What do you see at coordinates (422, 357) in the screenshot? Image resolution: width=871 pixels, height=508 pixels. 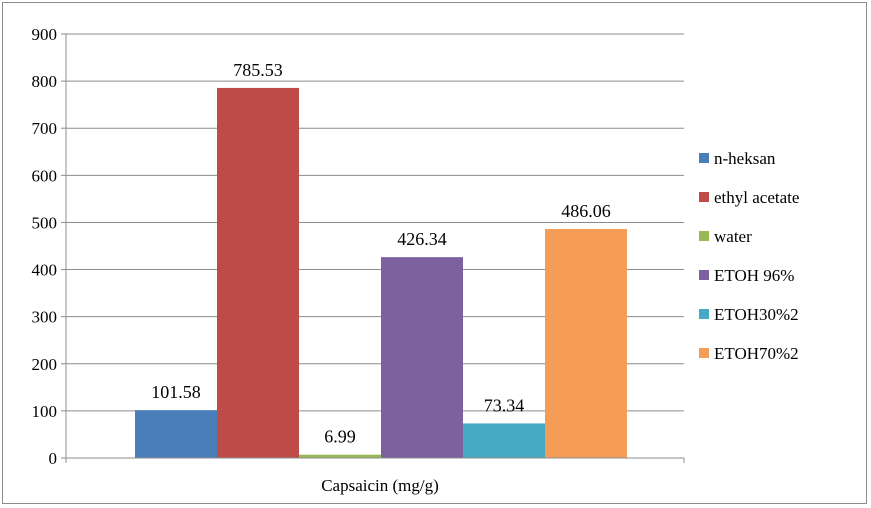 I see `bar-etoh-96-` at bounding box center [422, 357].